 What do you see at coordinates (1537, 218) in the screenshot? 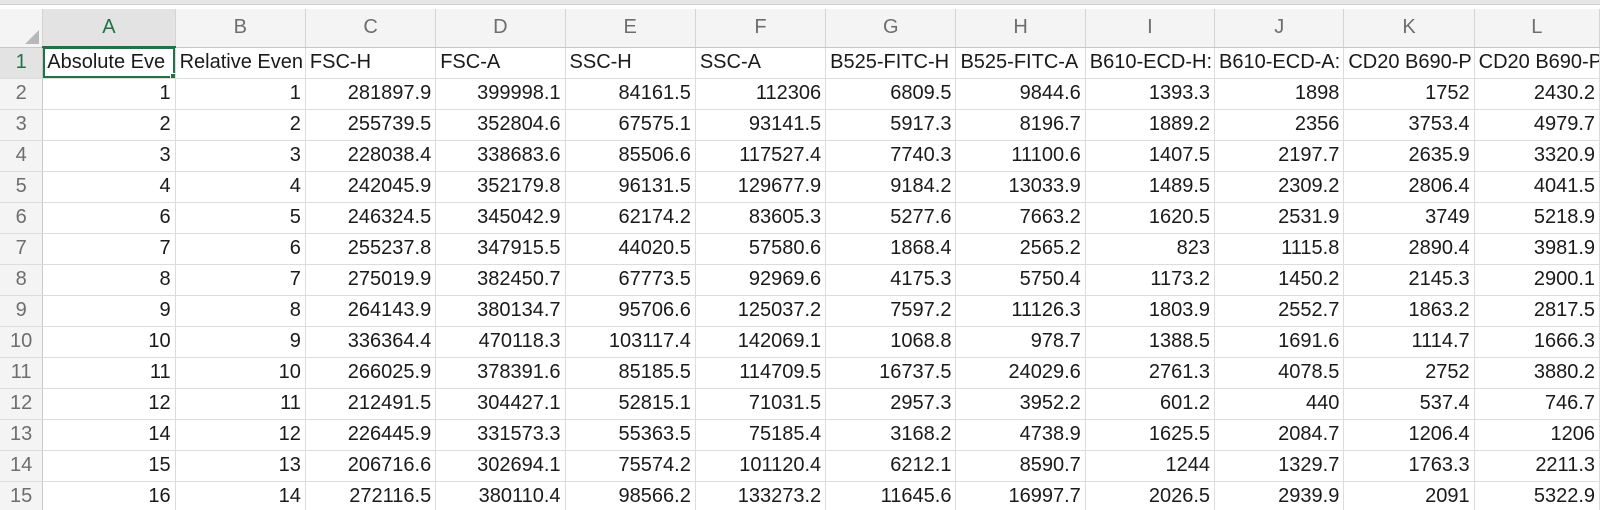
I see `data-cell: 5218.9` at bounding box center [1537, 218].